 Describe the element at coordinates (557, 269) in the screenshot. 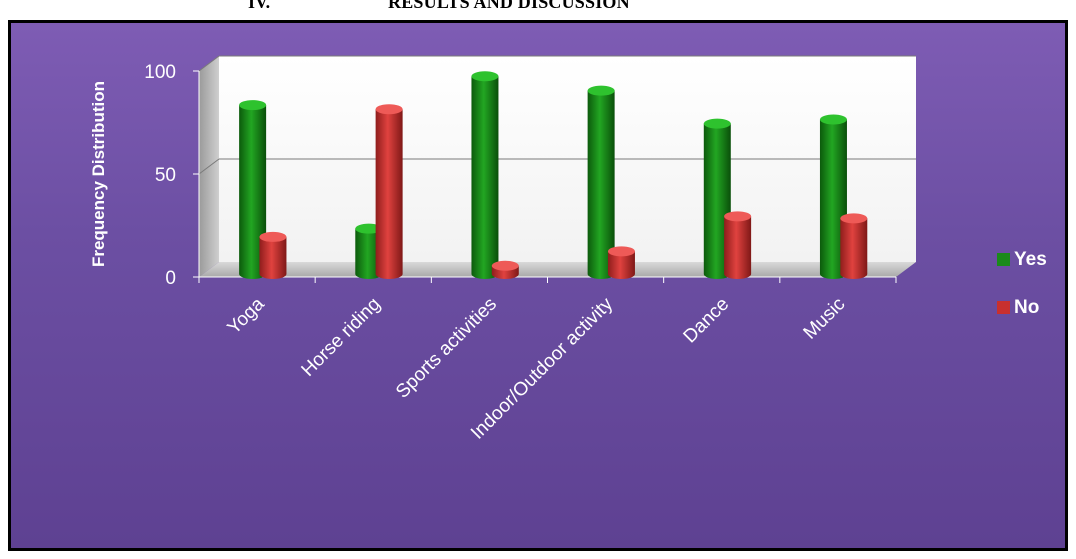

I see `chart-floor` at that location.